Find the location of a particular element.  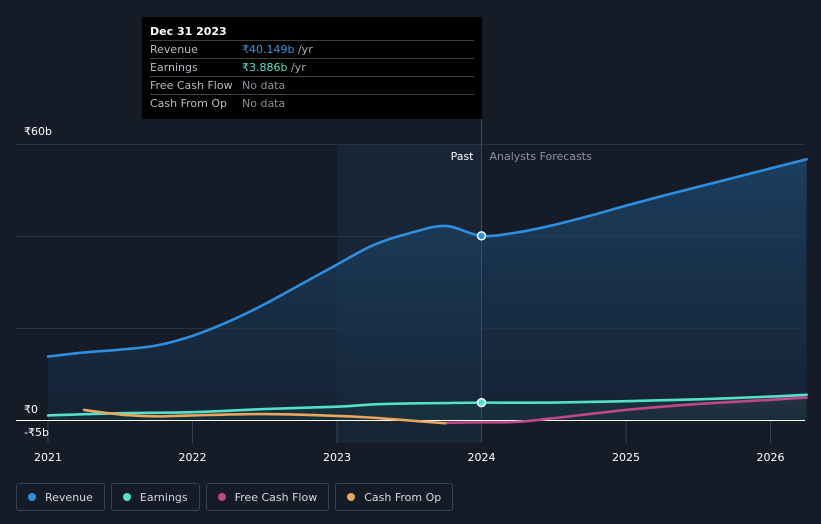

past-label: Past is located at coordinates (463, 156).